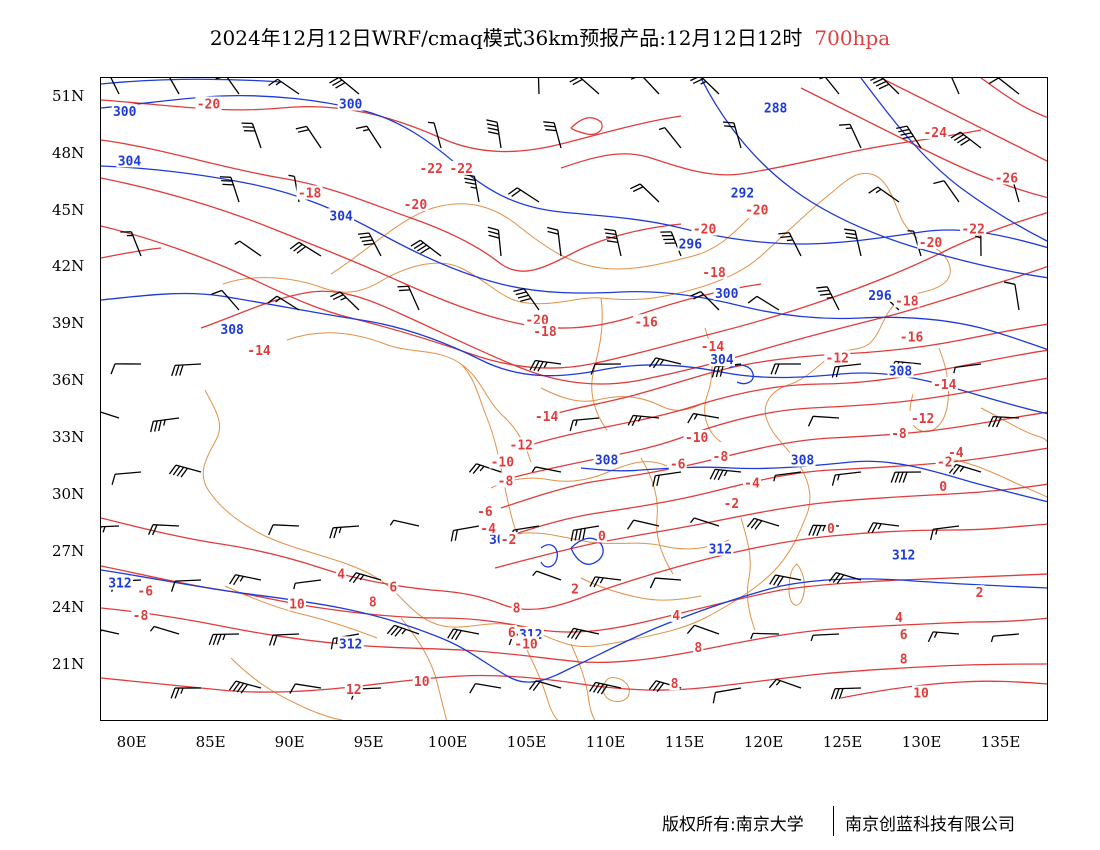 Image resolution: width=1100 pixels, height=850 pixels. I want to click on temp-label: 4, so click(341, 574).